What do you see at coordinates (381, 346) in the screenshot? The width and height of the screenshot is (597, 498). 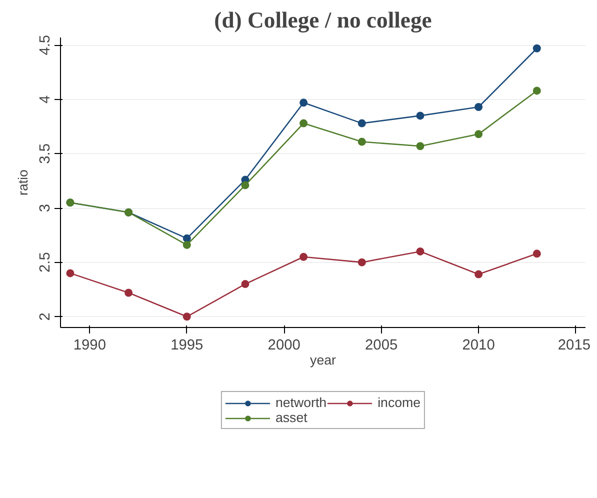 I see `x-tick-label: 2005` at bounding box center [381, 346].